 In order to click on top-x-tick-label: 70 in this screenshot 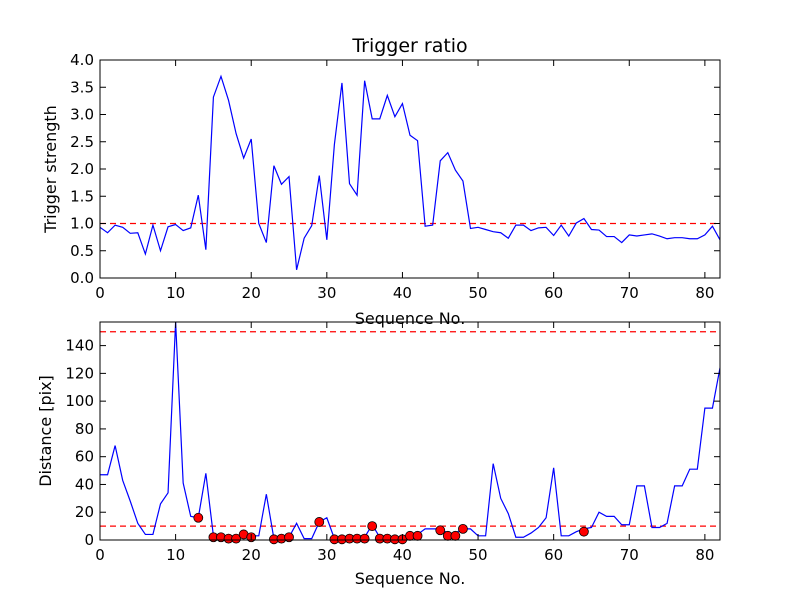, I will do `click(629, 293)`.